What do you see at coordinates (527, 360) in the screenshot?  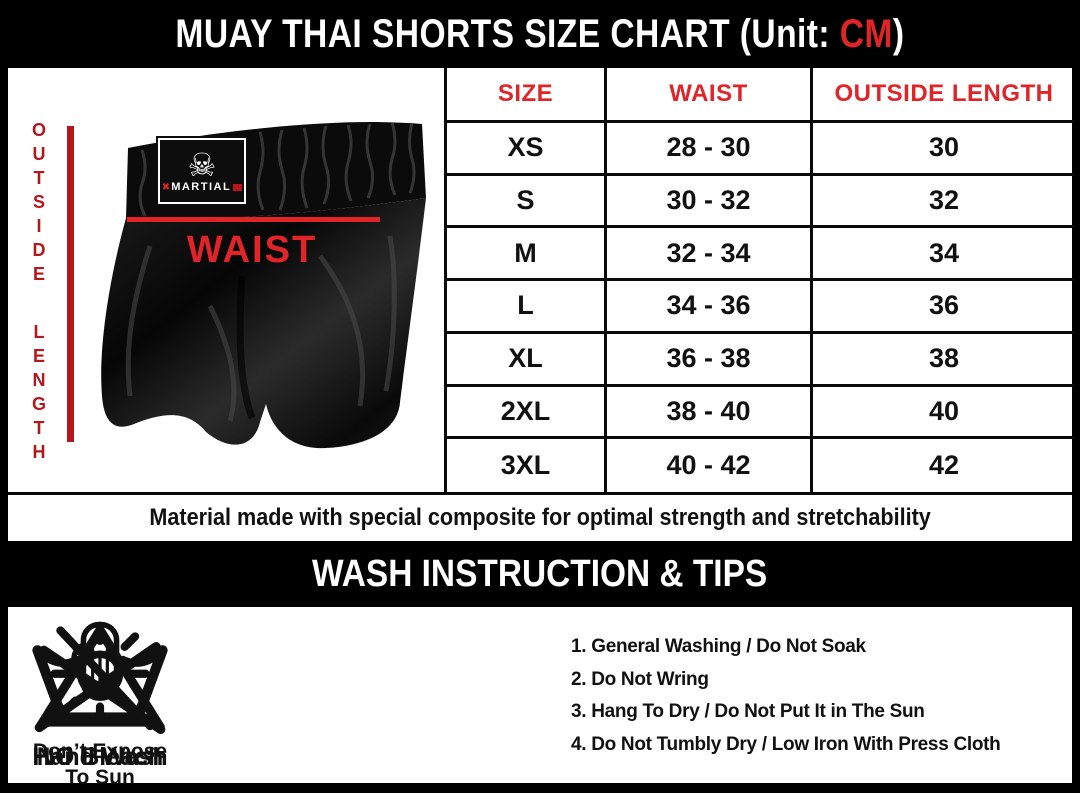 I see `table-cell-size: XL` at bounding box center [527, 360].